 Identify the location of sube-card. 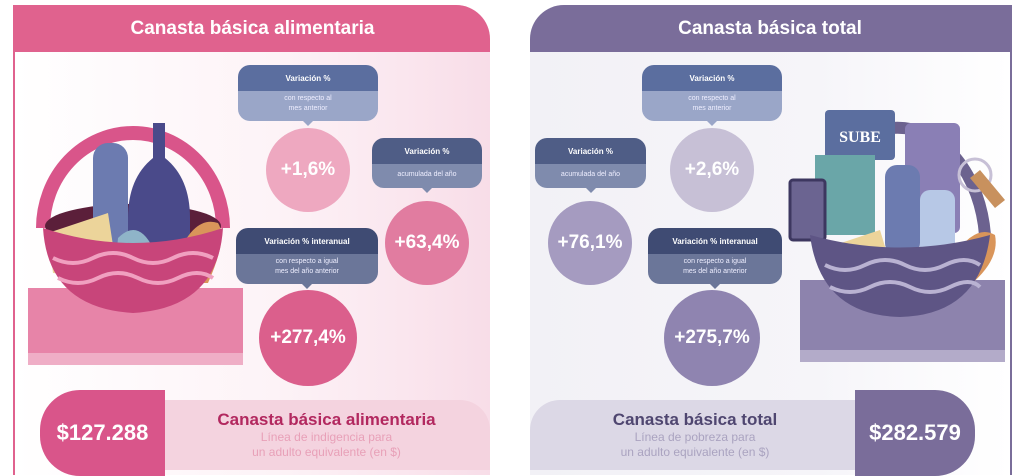
(860, 135).